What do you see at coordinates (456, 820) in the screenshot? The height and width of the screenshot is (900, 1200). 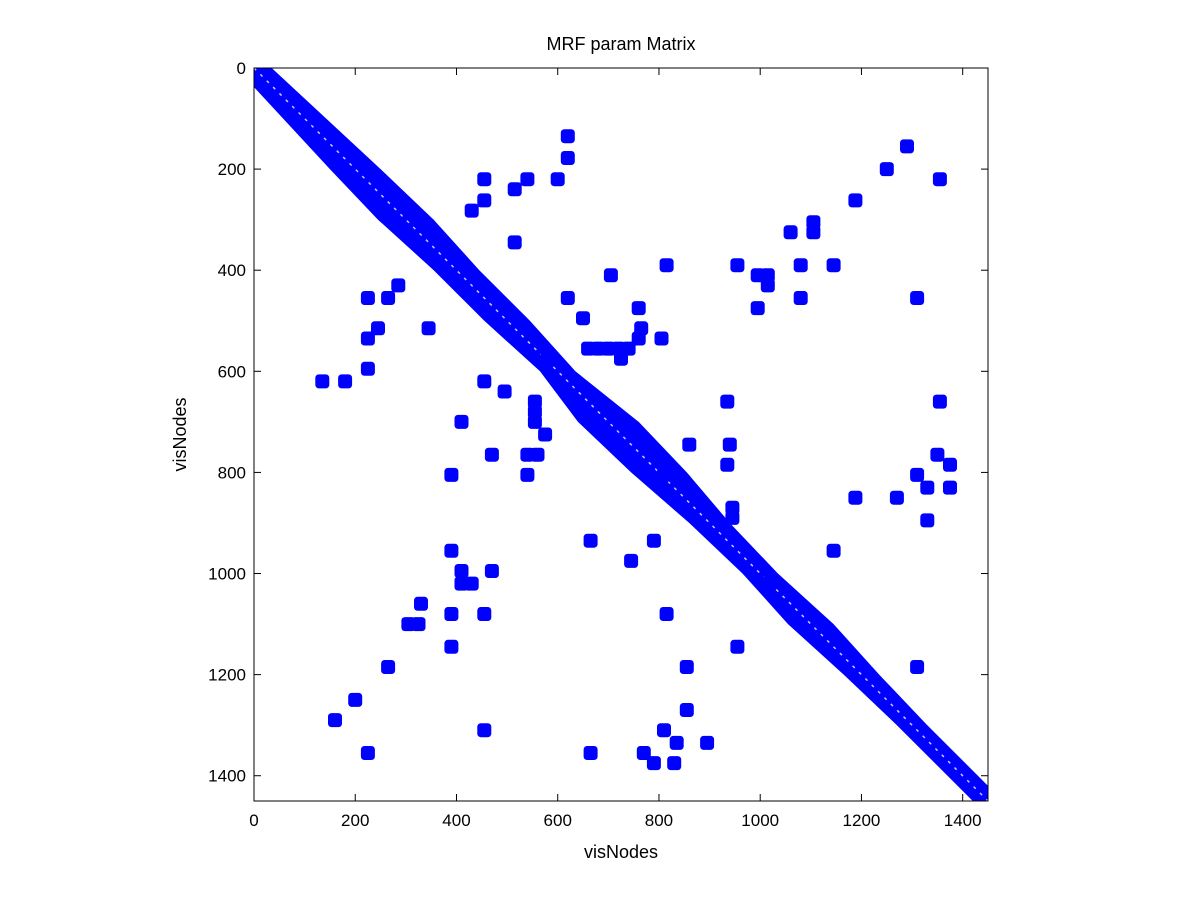 I see `x-tick-label: 400` at bounding box center [456, 820].